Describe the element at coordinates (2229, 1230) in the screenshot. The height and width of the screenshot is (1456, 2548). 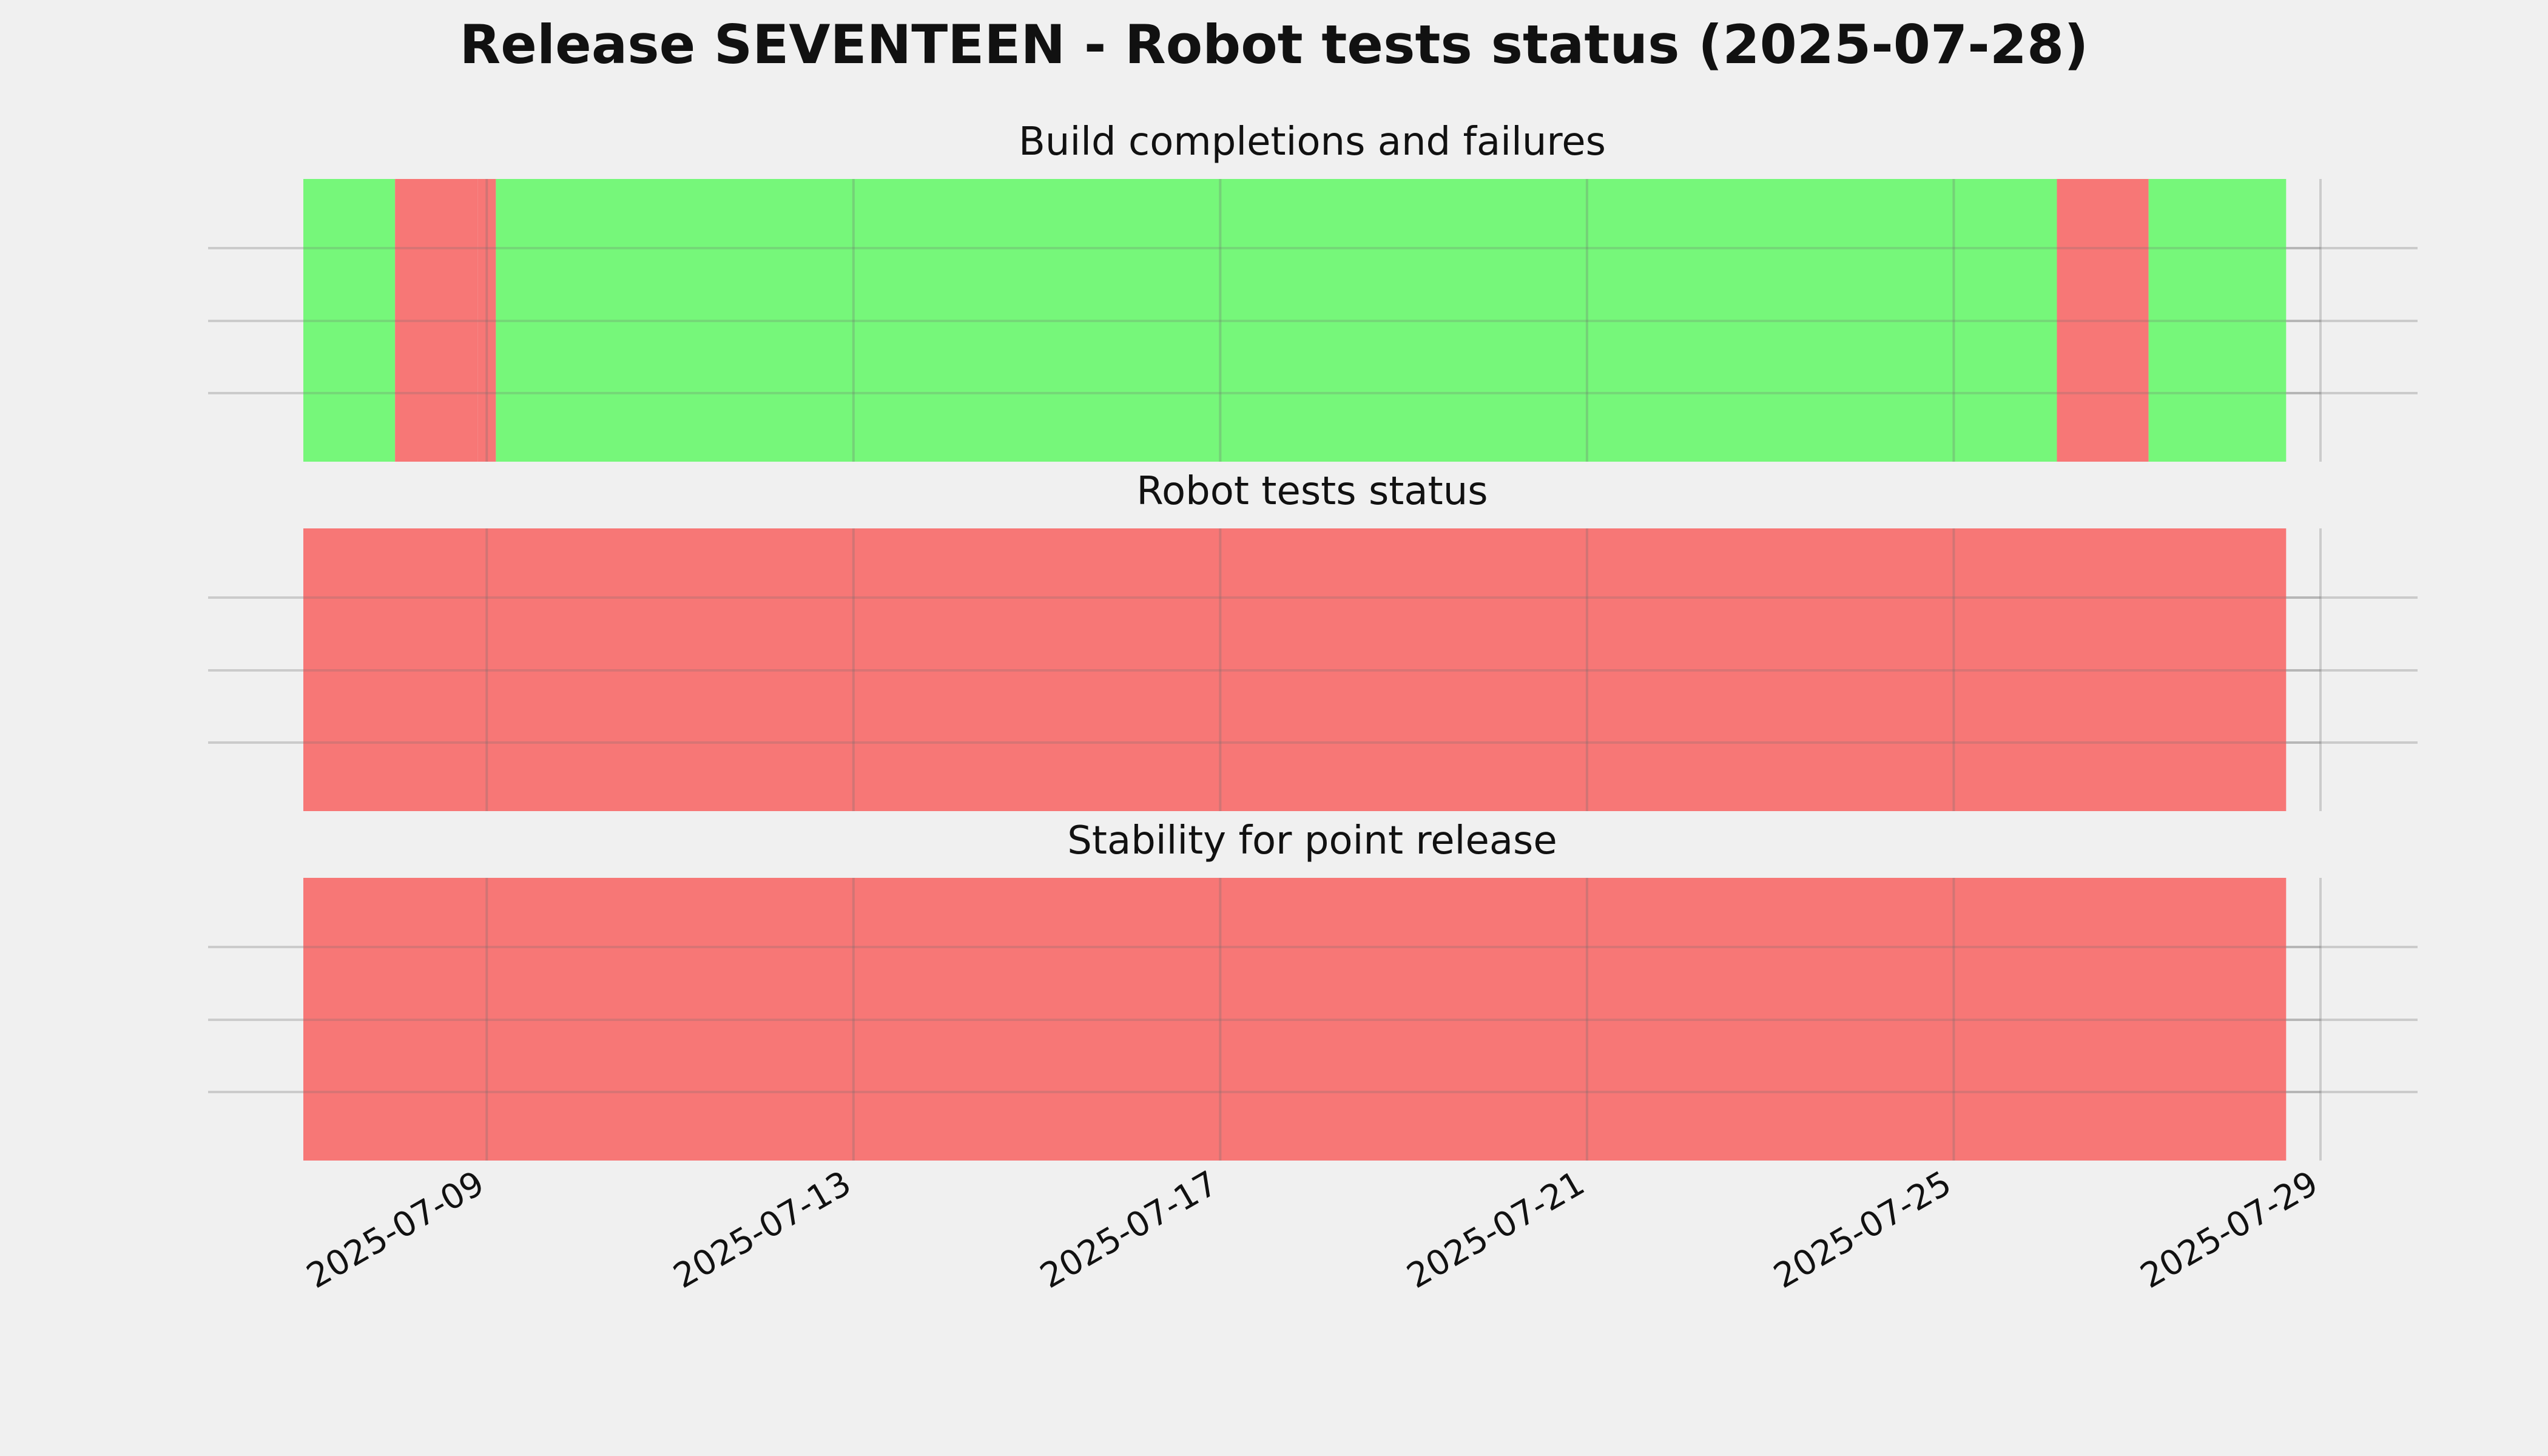
I see `x-tick-label: 2025-07-29` at that location.